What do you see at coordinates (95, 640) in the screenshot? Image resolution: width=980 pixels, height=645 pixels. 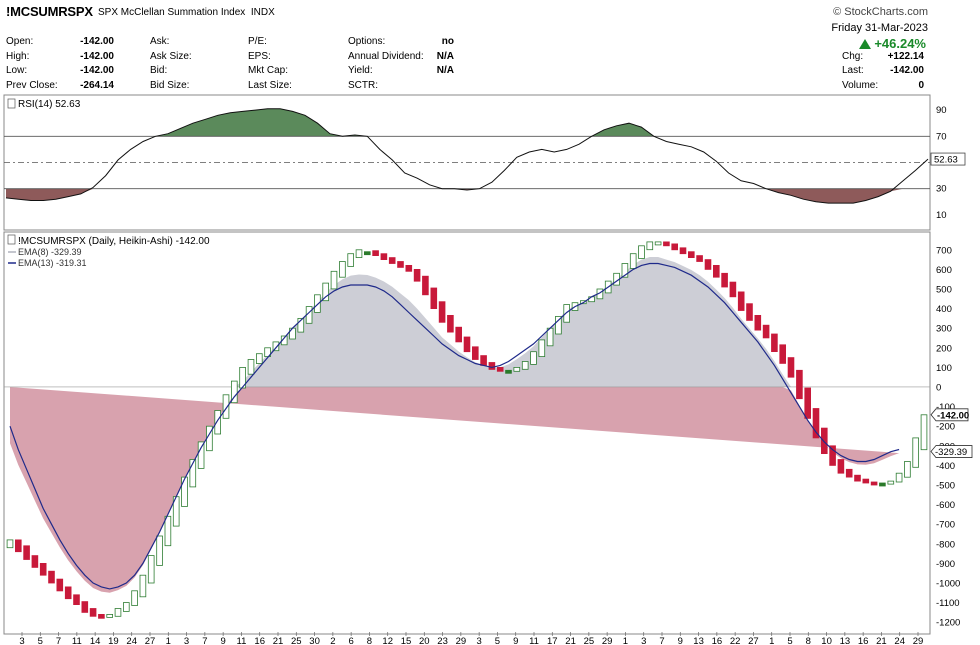 I see `x-tick-label: 14` at bounding box center [95, 640].